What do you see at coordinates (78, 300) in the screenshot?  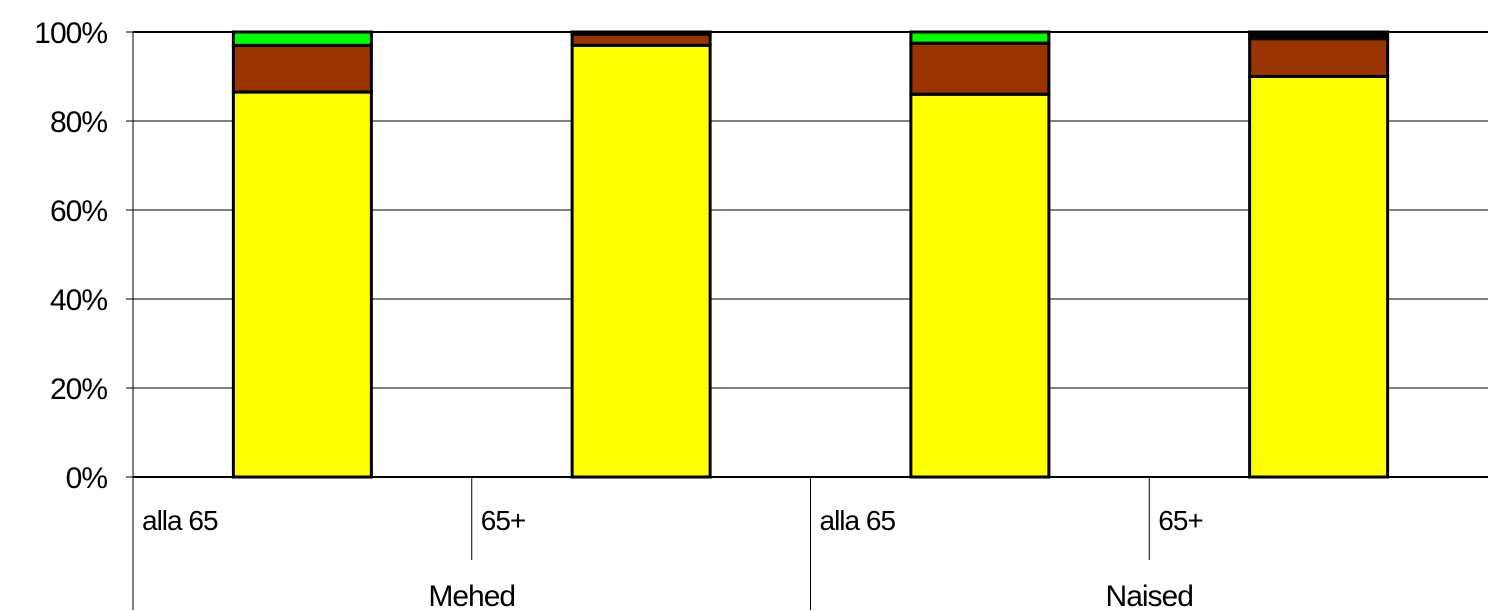 I see `y-tick-label: 40%` at bounding box center [78, 300].